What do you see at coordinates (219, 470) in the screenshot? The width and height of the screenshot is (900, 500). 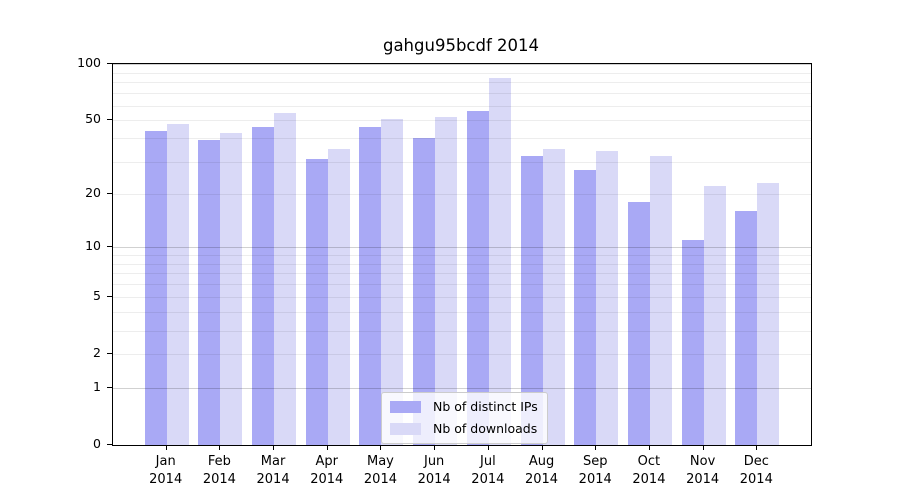 I see `x-tick-label-feb: Feb 2014` at bounding box center [219, 470].